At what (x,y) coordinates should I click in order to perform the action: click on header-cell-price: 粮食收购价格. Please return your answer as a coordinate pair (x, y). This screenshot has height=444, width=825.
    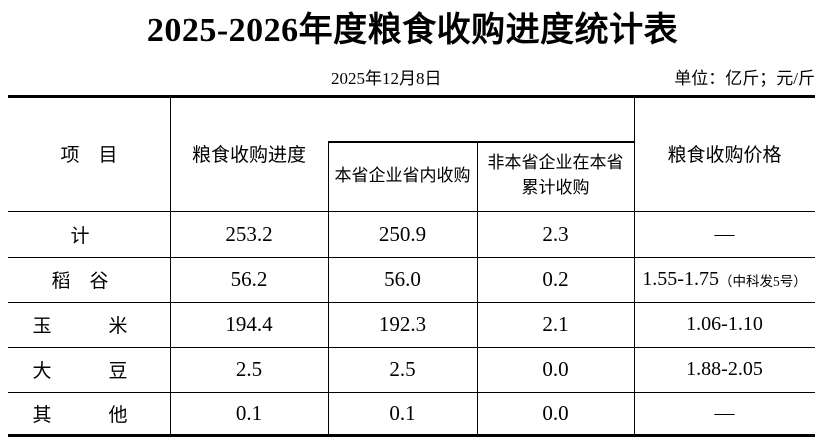
    Looking at the image, I should click on (724, 155).